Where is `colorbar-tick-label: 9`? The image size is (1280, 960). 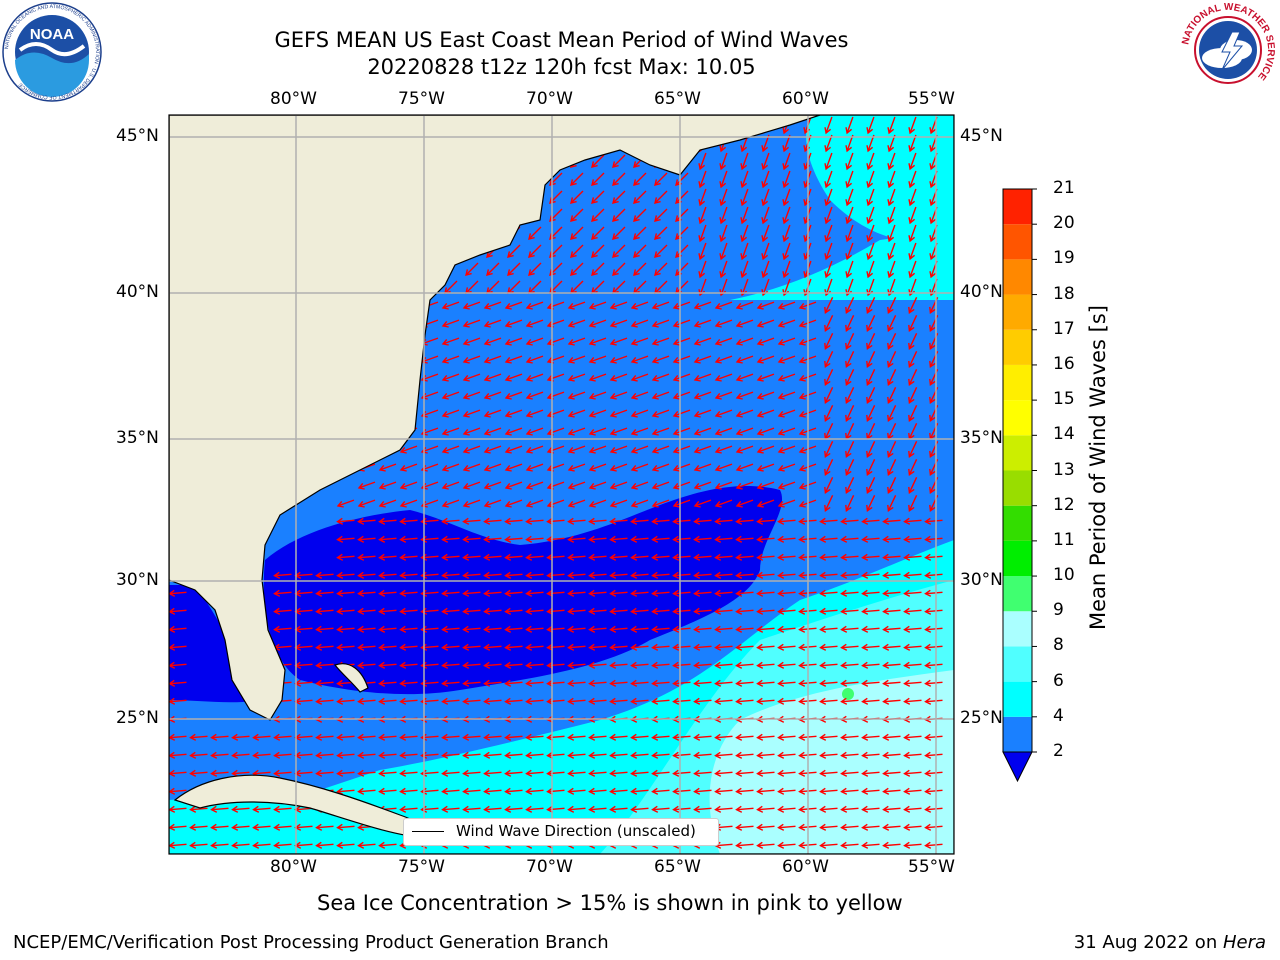 colorbar-tick-label: 9 is located at coordinates (1058, 610).